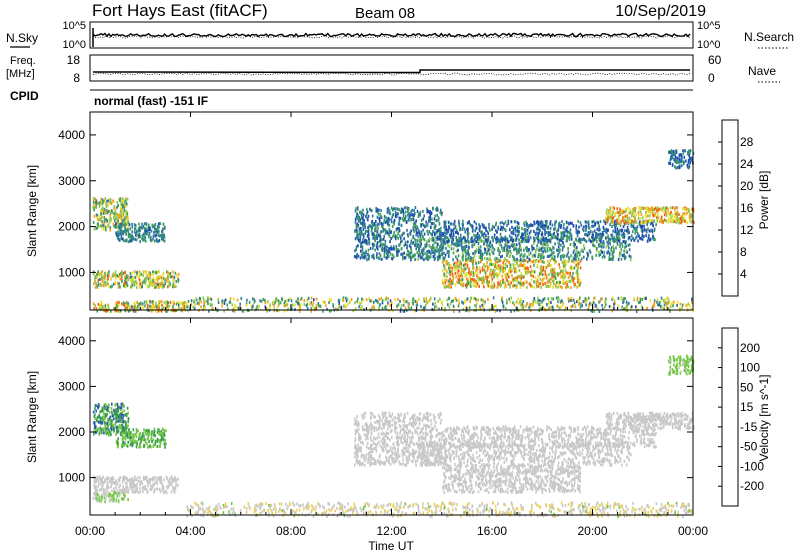 The image size is (800, 559). What do you see at coordinates (32, 211) in the screenshot?
I see `power-ylabel: Slant Range [km]` at bounding box center [32, 211].